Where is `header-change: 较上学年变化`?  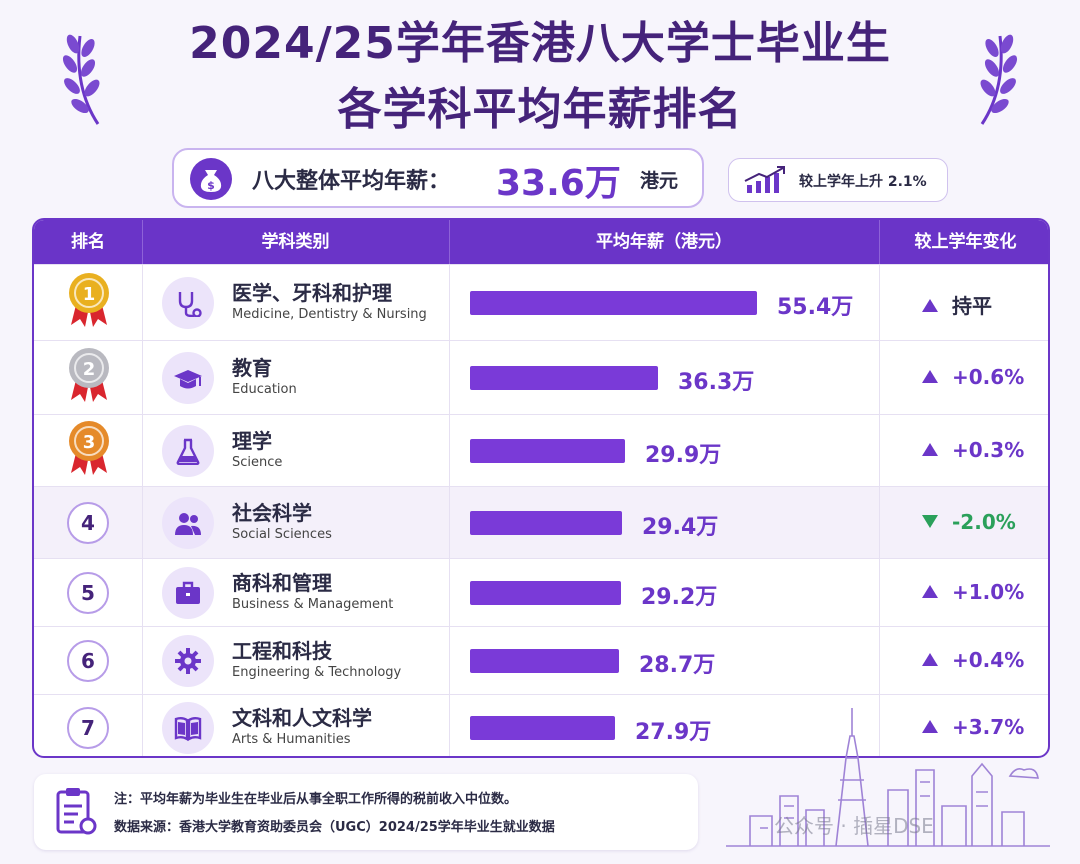 header-change: 较上学年变化 is located at coordinates (965, 242).